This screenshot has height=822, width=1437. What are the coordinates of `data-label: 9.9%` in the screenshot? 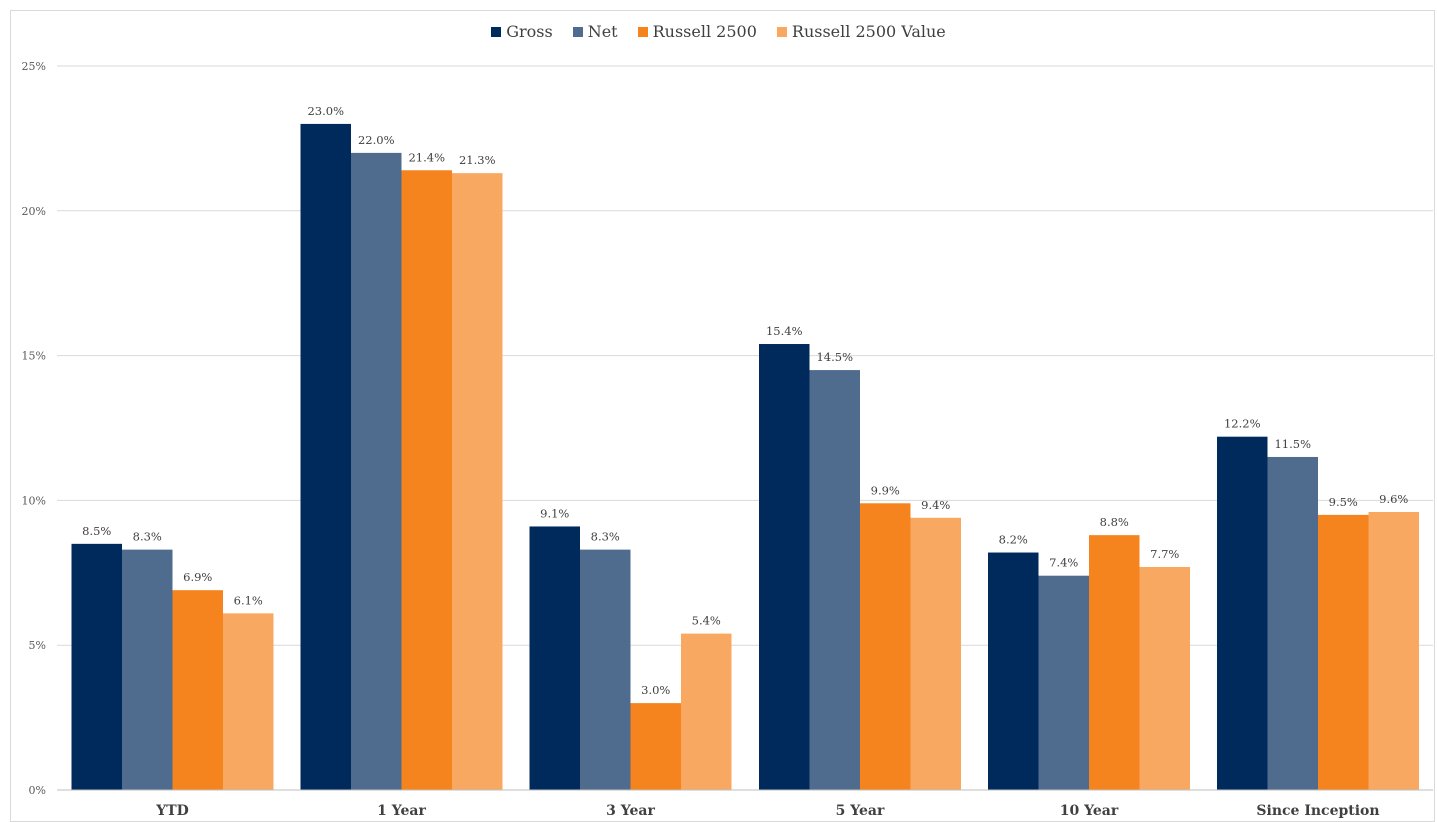 It's located at (885, 490).